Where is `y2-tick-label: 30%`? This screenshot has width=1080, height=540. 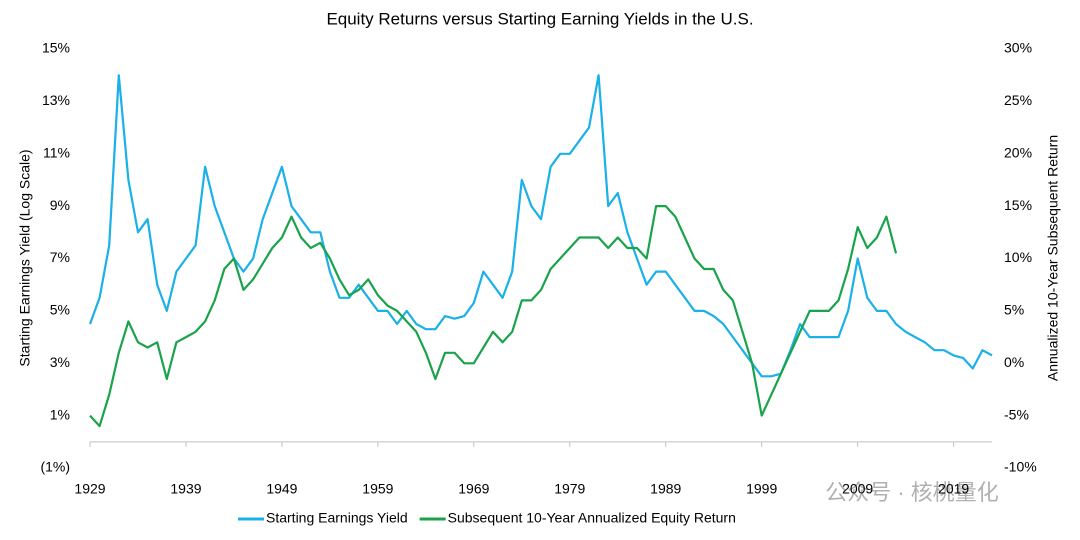
y2-tick-label: 30% is located at coordinates (1018, 48).